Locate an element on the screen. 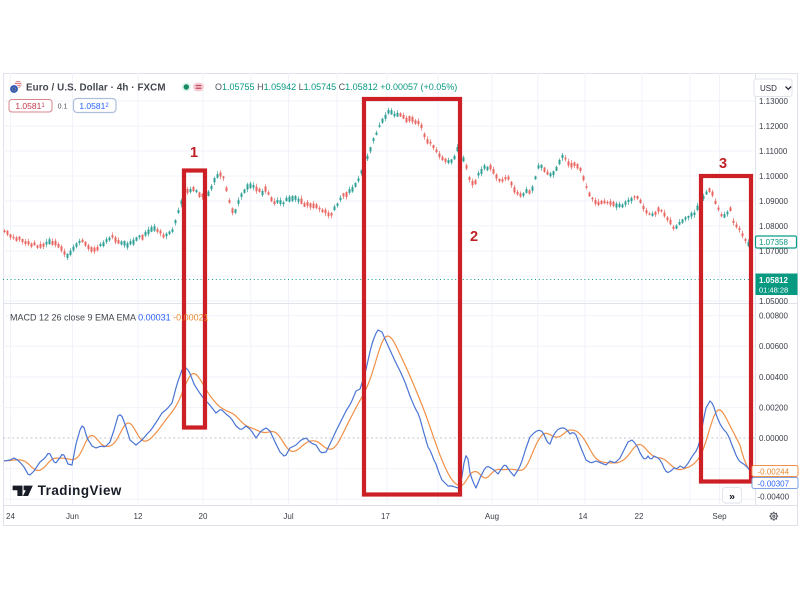 This screenshot has height=600, width=800. svg-text: 1.13000 is located at coordinates (773, 101).